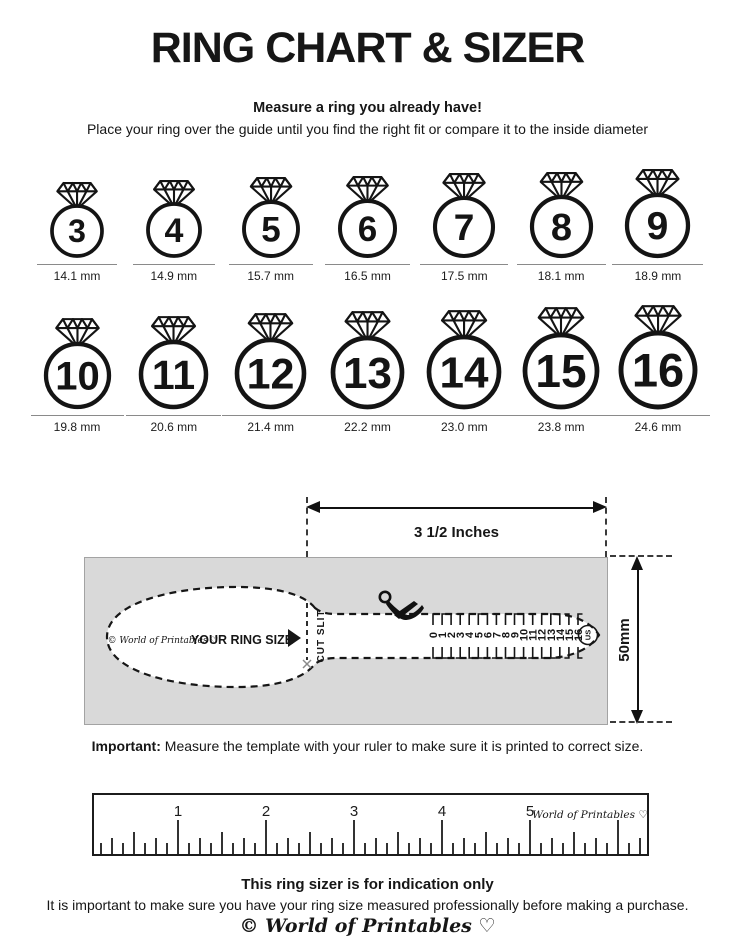  I want to click on scale-number: 4, so click(470, 634).